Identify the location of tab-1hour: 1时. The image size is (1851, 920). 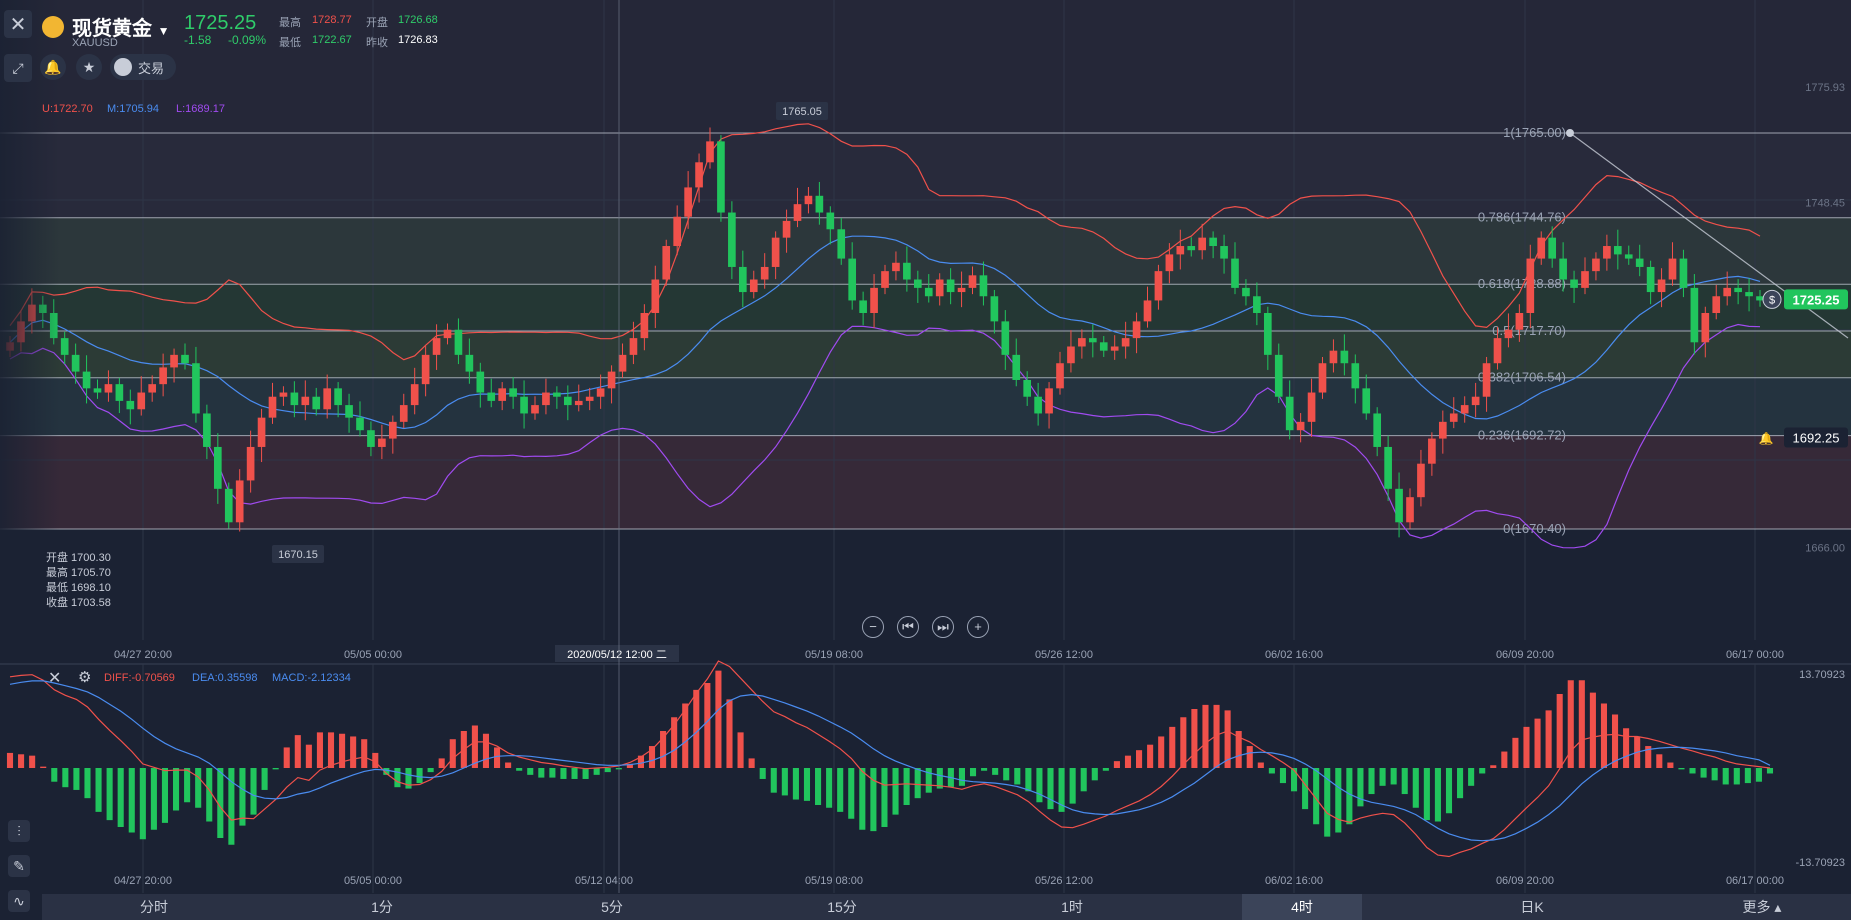
(1072, 907).